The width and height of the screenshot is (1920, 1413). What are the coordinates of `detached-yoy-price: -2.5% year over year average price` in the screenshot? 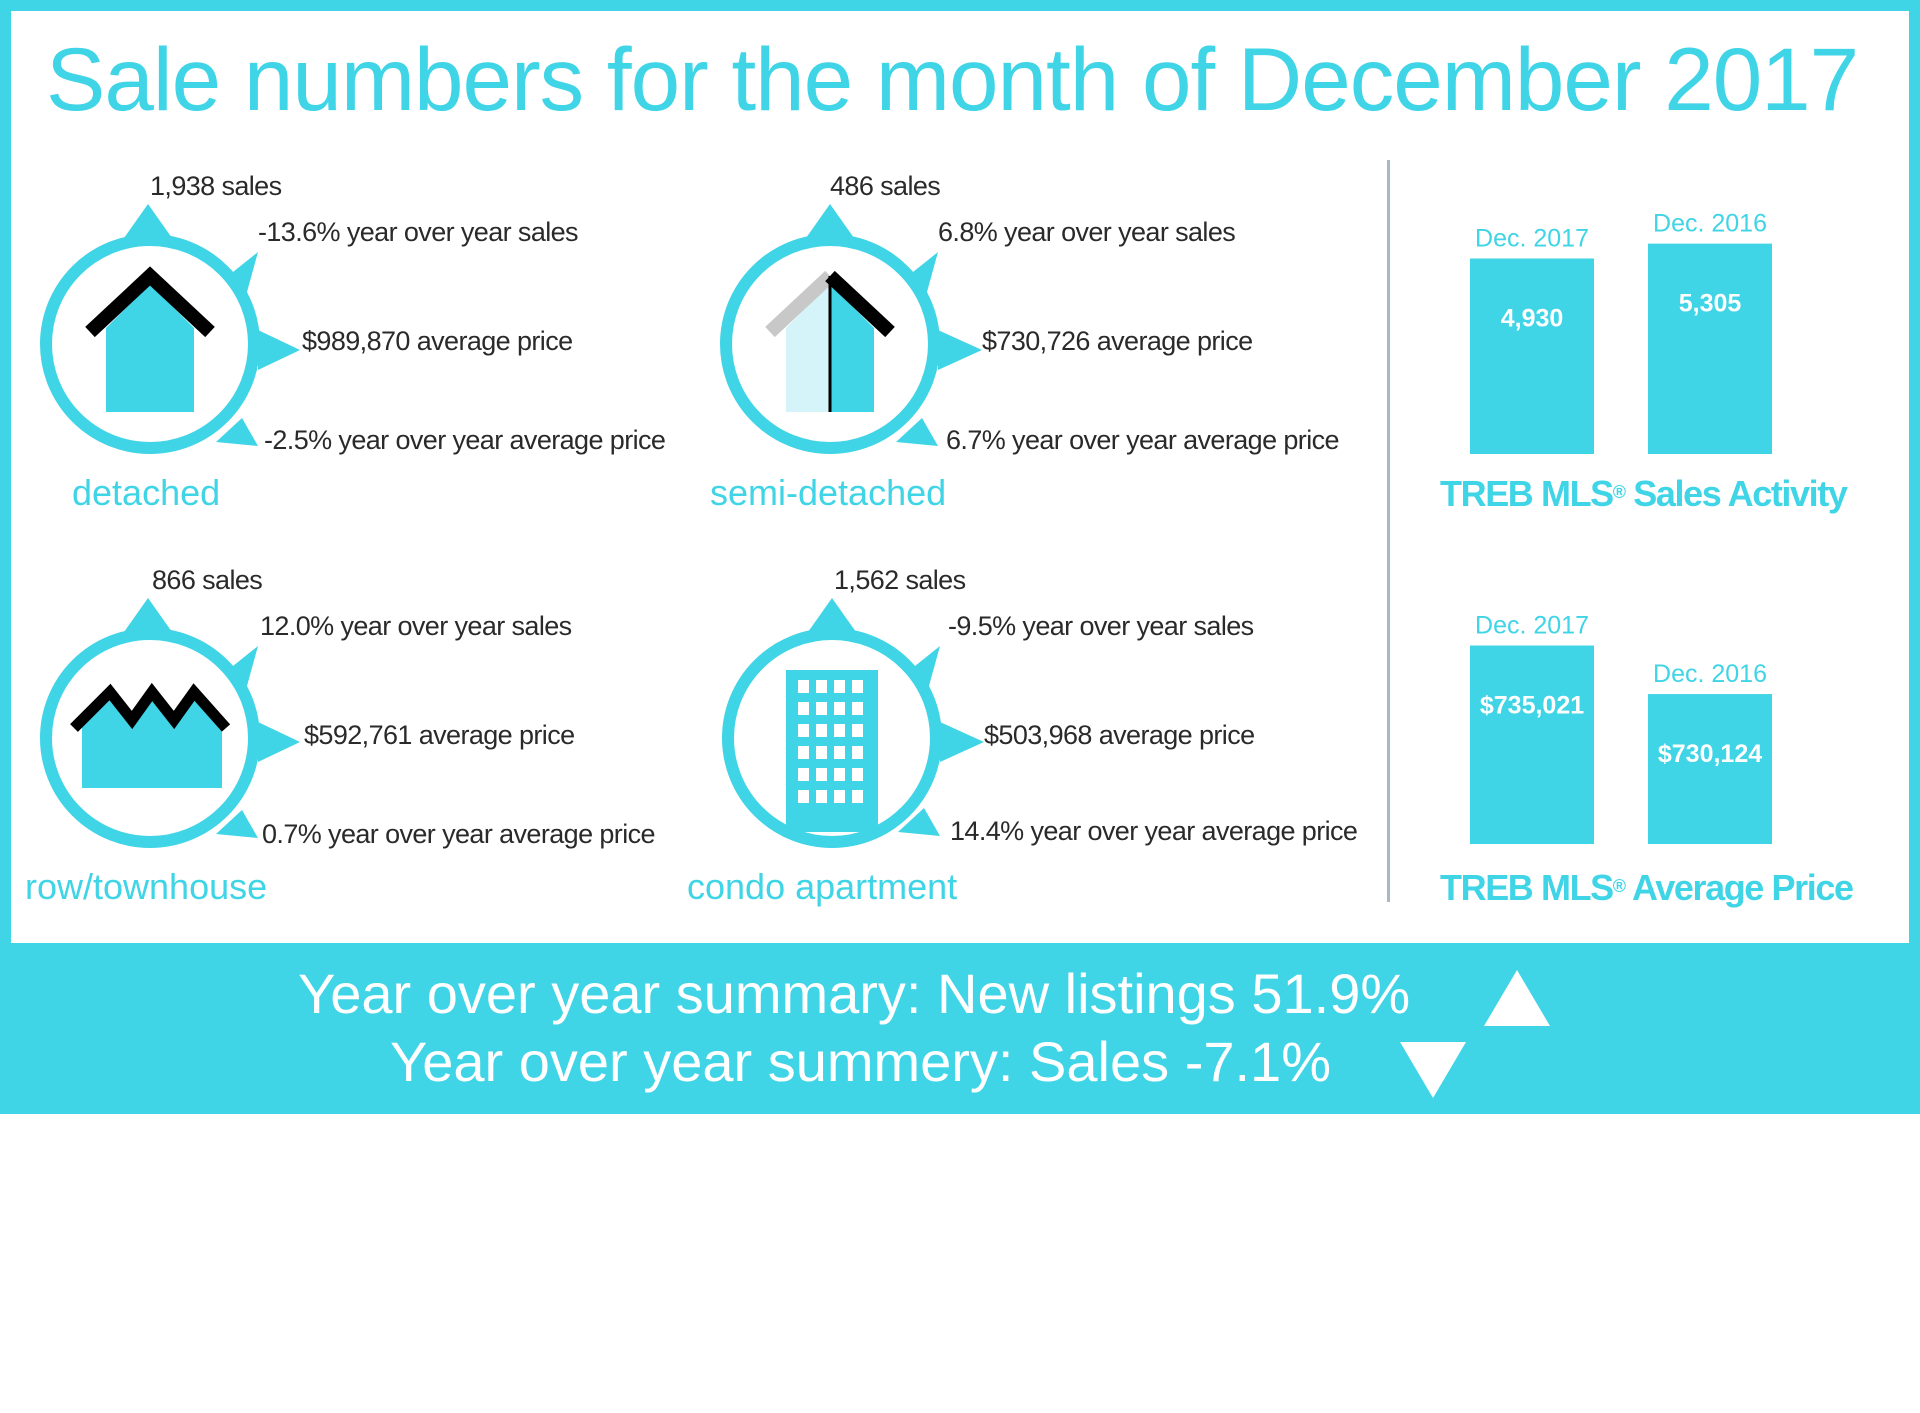 It's located at (465, 440).